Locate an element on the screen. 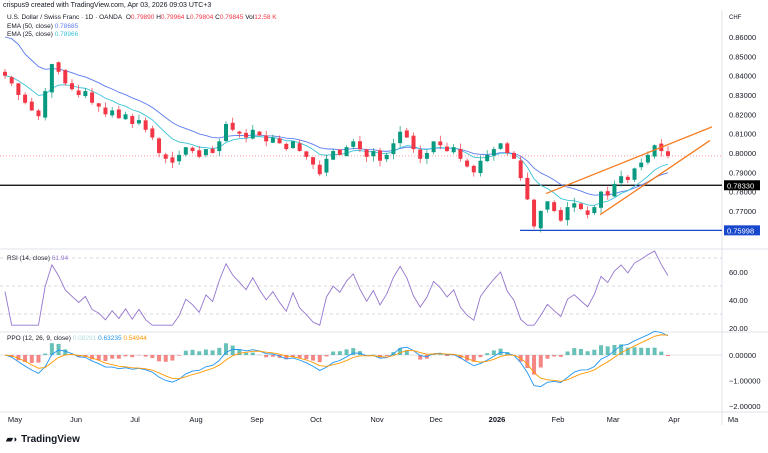 This screenshot has height=453, width=768. support-badge is located at coordinates (742, 230).